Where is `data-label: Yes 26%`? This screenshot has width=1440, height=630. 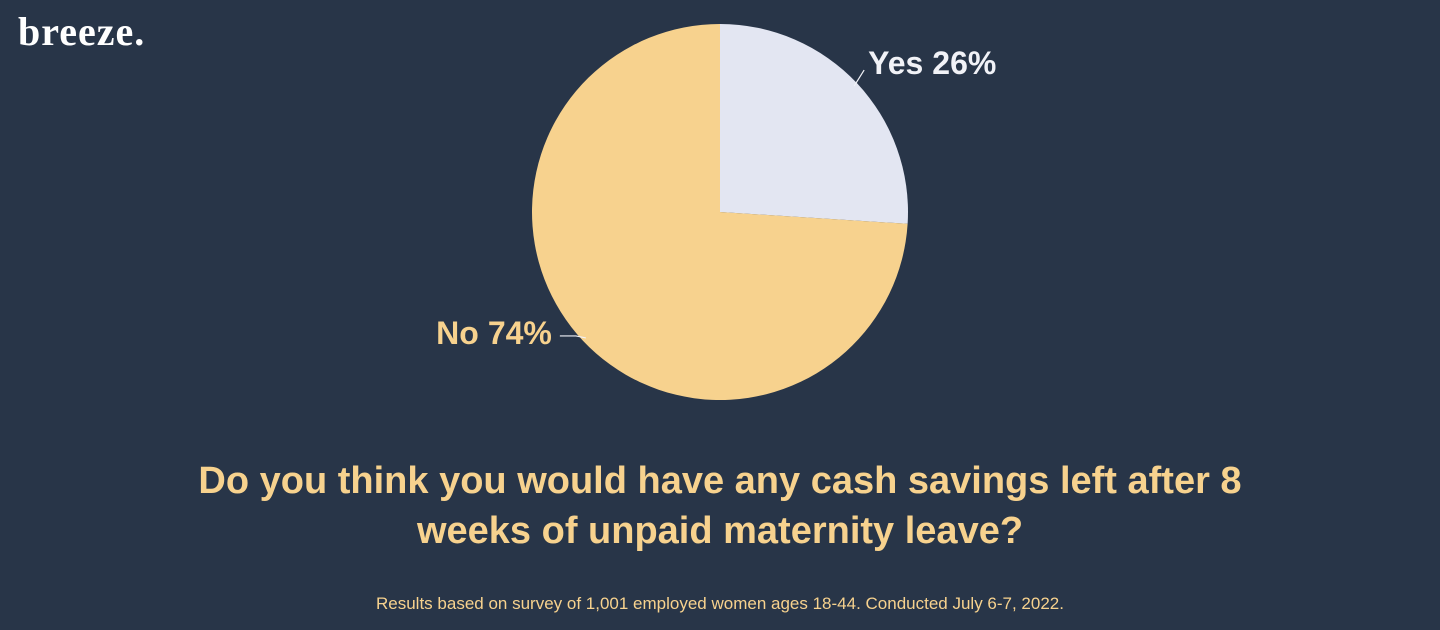
data-label: Yes 26% is located at coordinates (932, 63).